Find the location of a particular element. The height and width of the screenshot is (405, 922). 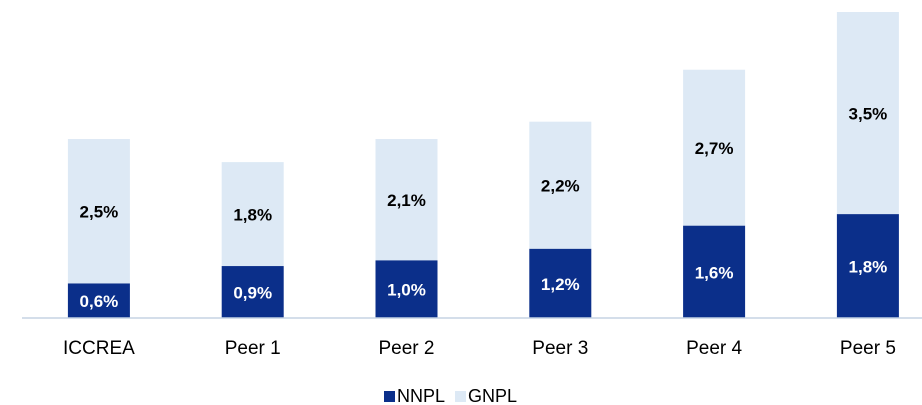

value-label: 2,5% is located at coordinates (99, 212).